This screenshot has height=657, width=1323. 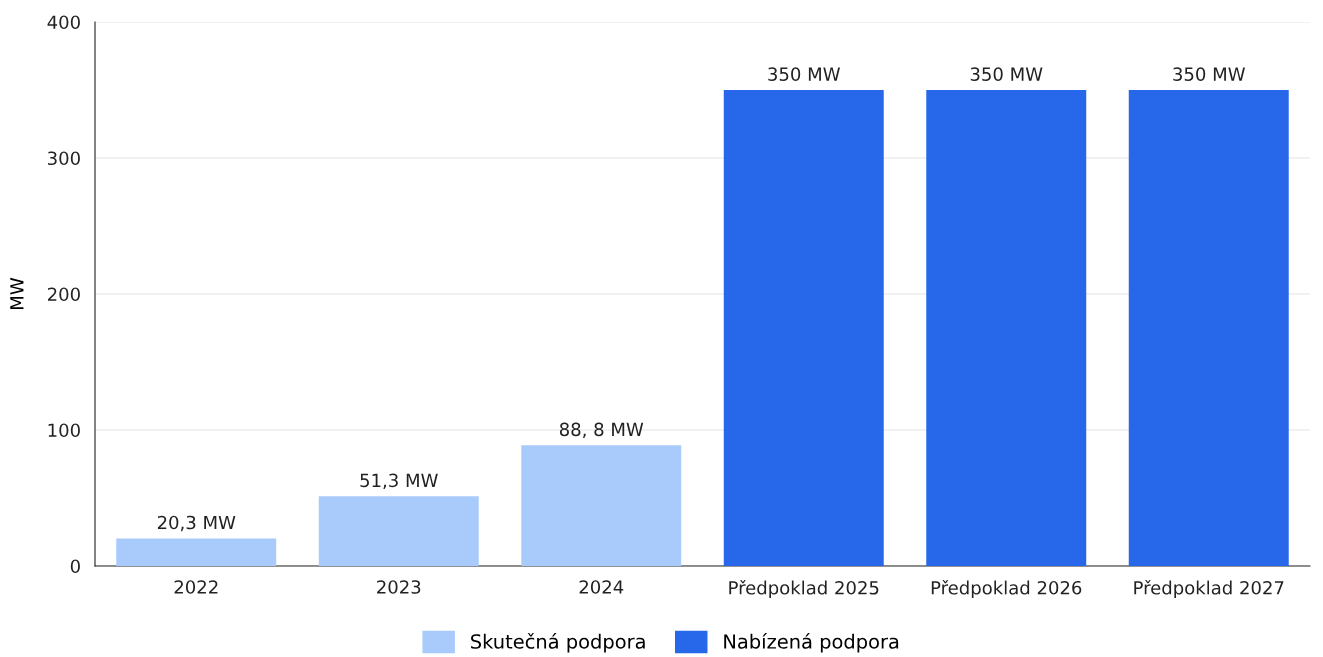 I want to click on y-tick-label: 100, so click(x=64, y=430).